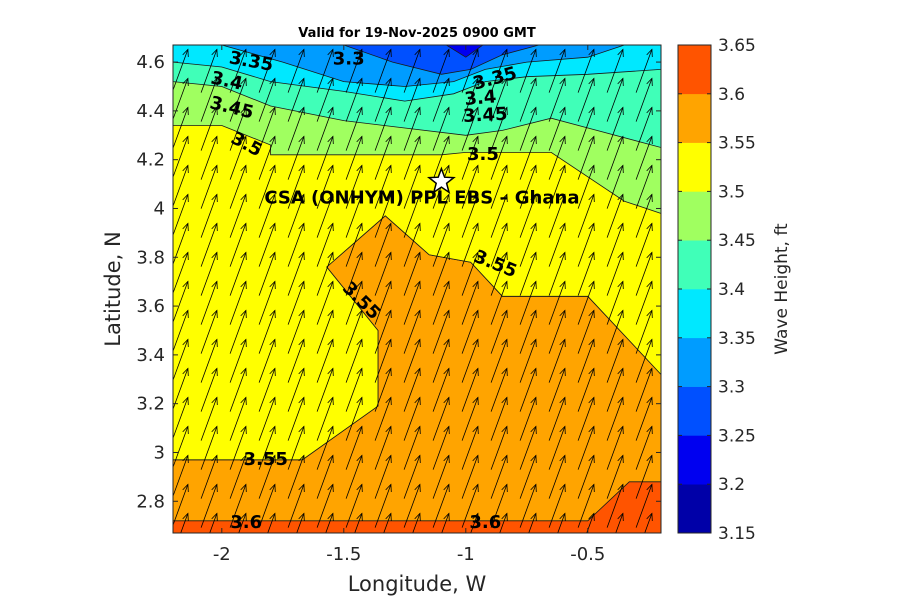 This screenshot has height=600, width=900. I want to click on colorbar-tick-label: 3.2, so click(731, 485).